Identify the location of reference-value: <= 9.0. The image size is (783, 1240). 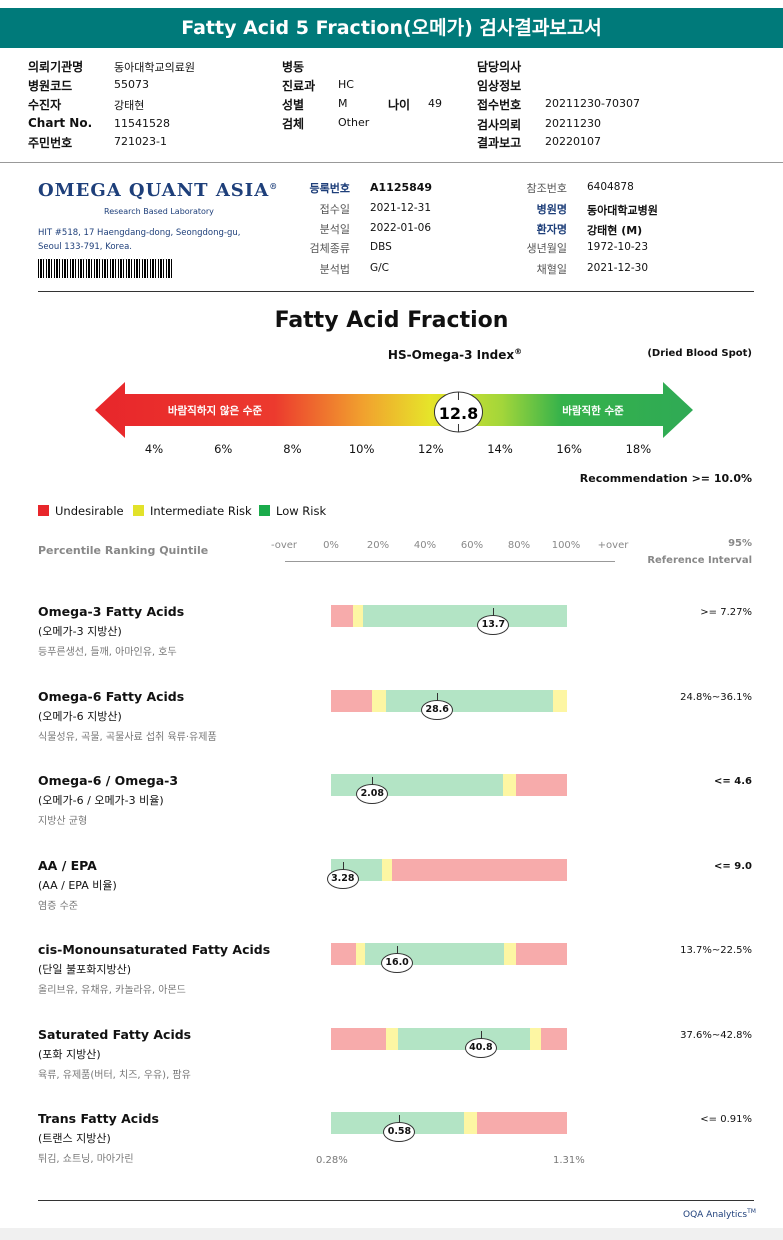
(733, 866).